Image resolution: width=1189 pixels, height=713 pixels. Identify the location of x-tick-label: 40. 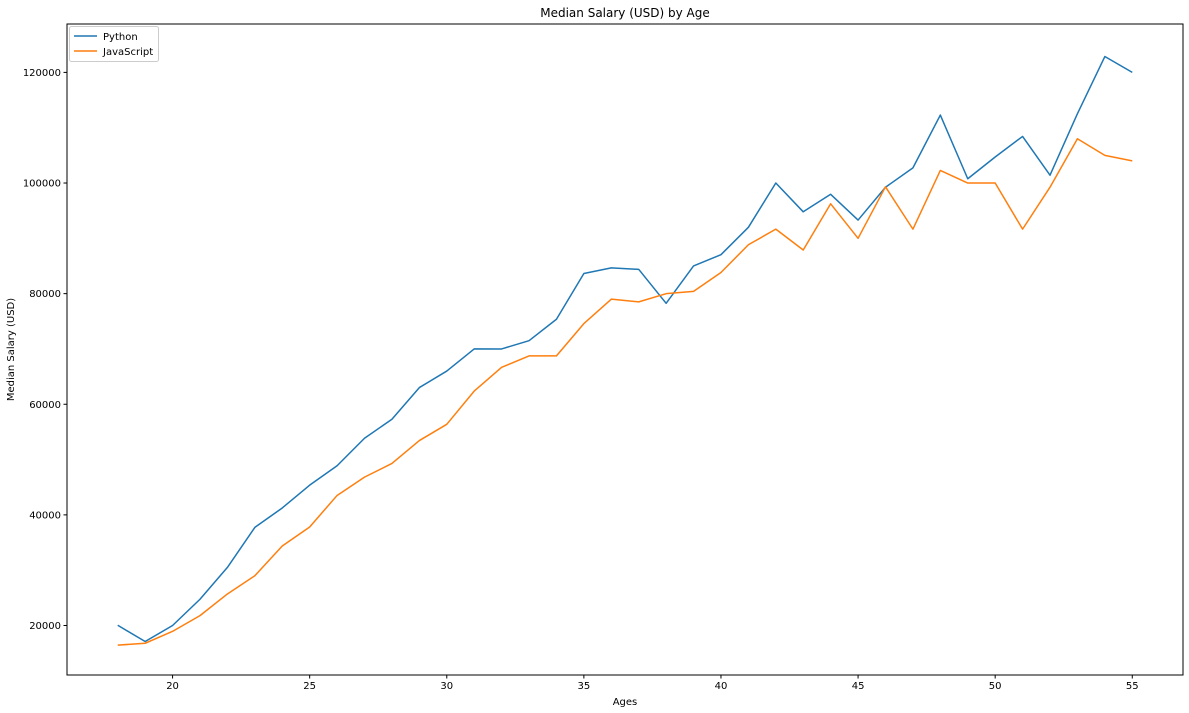
(721, 686).